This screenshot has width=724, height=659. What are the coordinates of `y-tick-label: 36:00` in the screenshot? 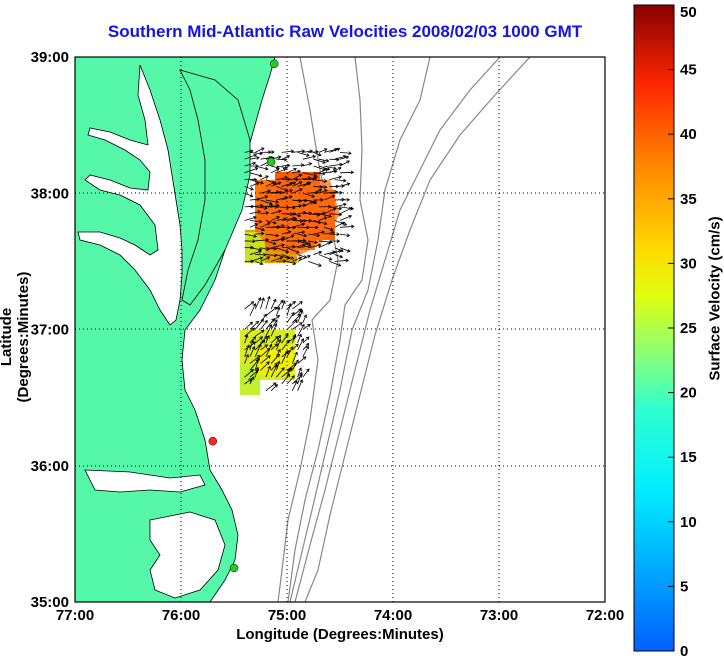 It's located at (50, 466).